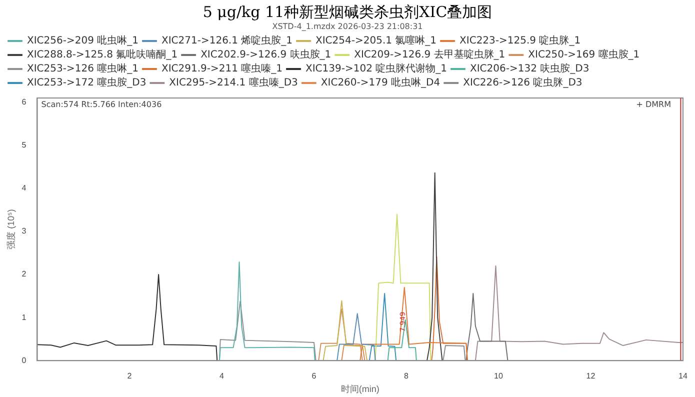 The width and height of the screenshot is (695, 397). Describe the element at coordinates (376, 40) in the screenshot. I see `legend-label: XIC254->205.1 氯噻啉_1` at that location.